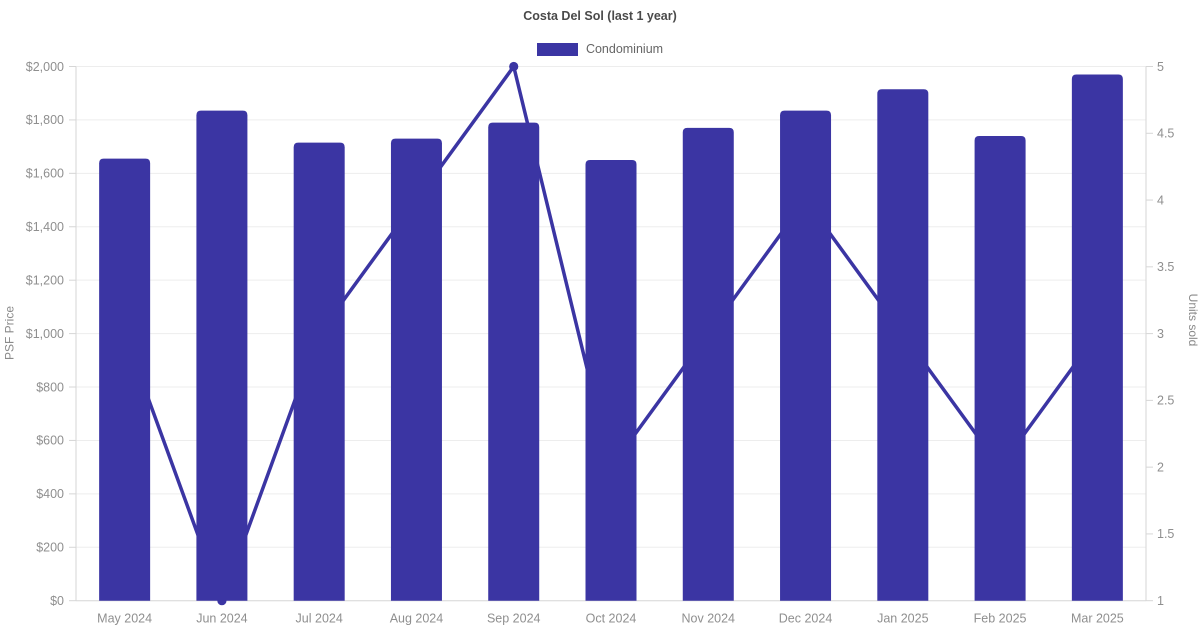 The width and height of the screenshot is (1200, 630). Describe the element at coordinates (50, 548) in the screenshot. I see `y-axis-left-tick-label: $200` at that location.